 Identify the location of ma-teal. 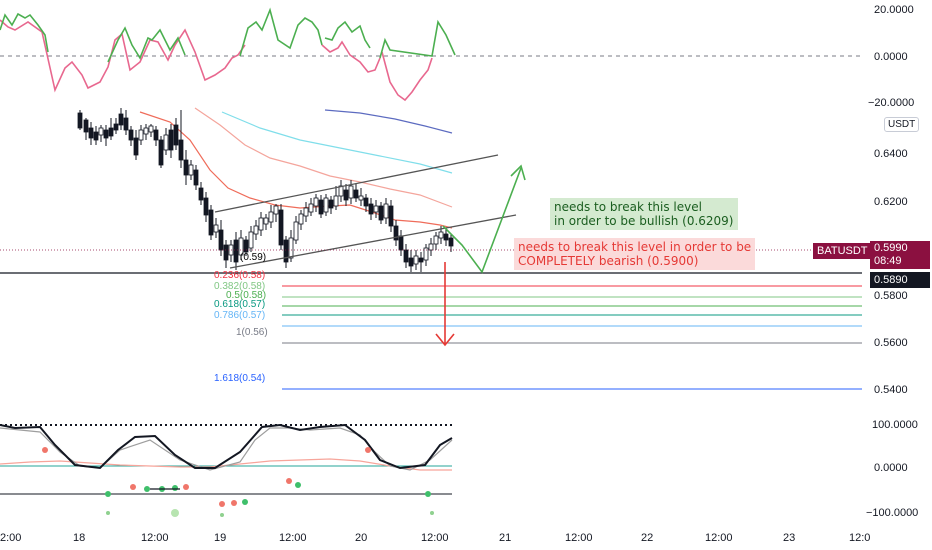
(337, 142).